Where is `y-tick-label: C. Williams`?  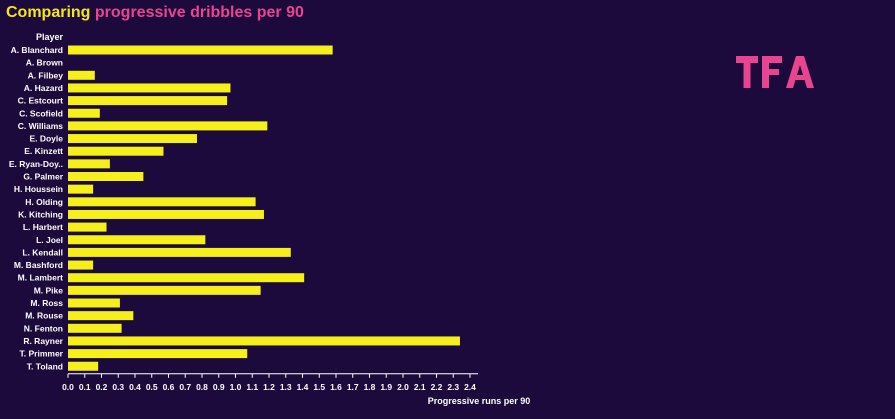
y-tick-label: C. Williams is located at coordinates (41, 126).